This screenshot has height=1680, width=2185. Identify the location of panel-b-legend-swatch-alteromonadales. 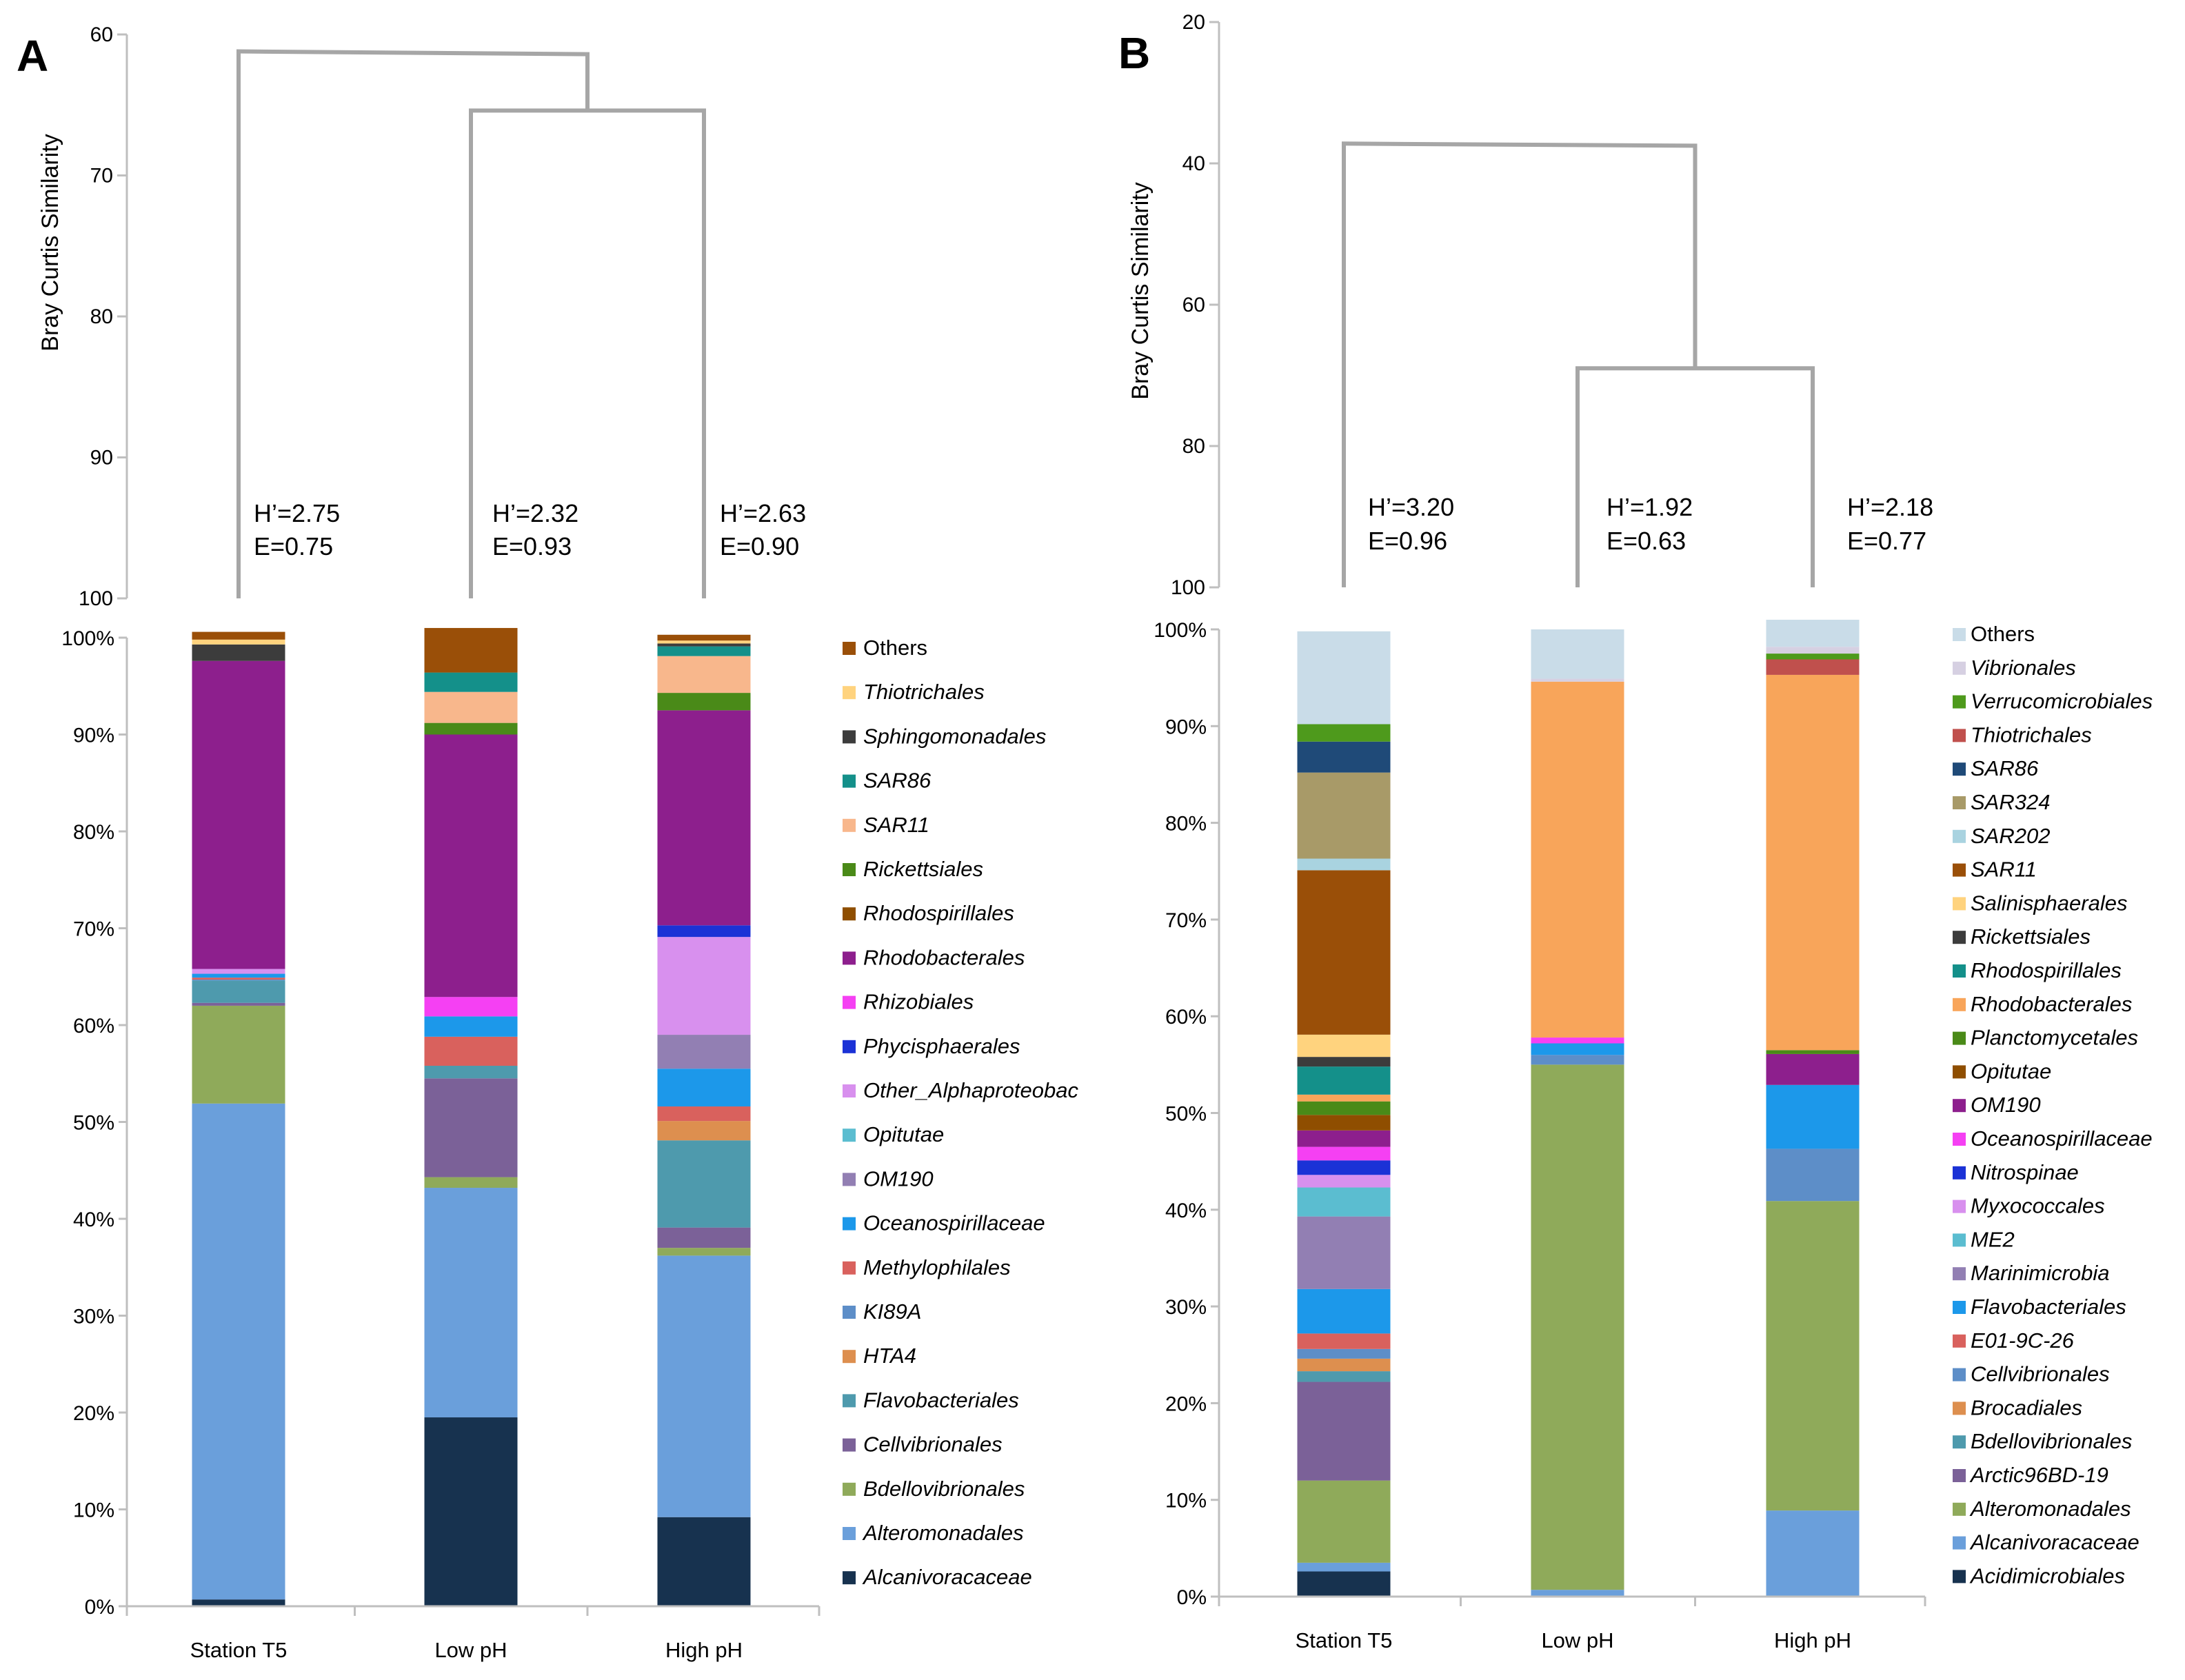
(1959, 1509).